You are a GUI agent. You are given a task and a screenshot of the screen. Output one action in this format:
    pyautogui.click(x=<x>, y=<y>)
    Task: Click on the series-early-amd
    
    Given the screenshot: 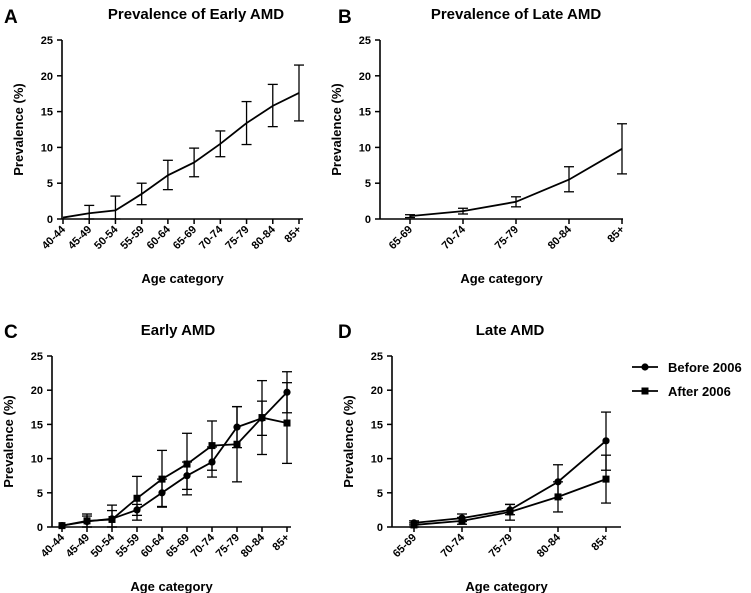 What is the action you would take?
    pyautogui.click(x=183, y=142)
    